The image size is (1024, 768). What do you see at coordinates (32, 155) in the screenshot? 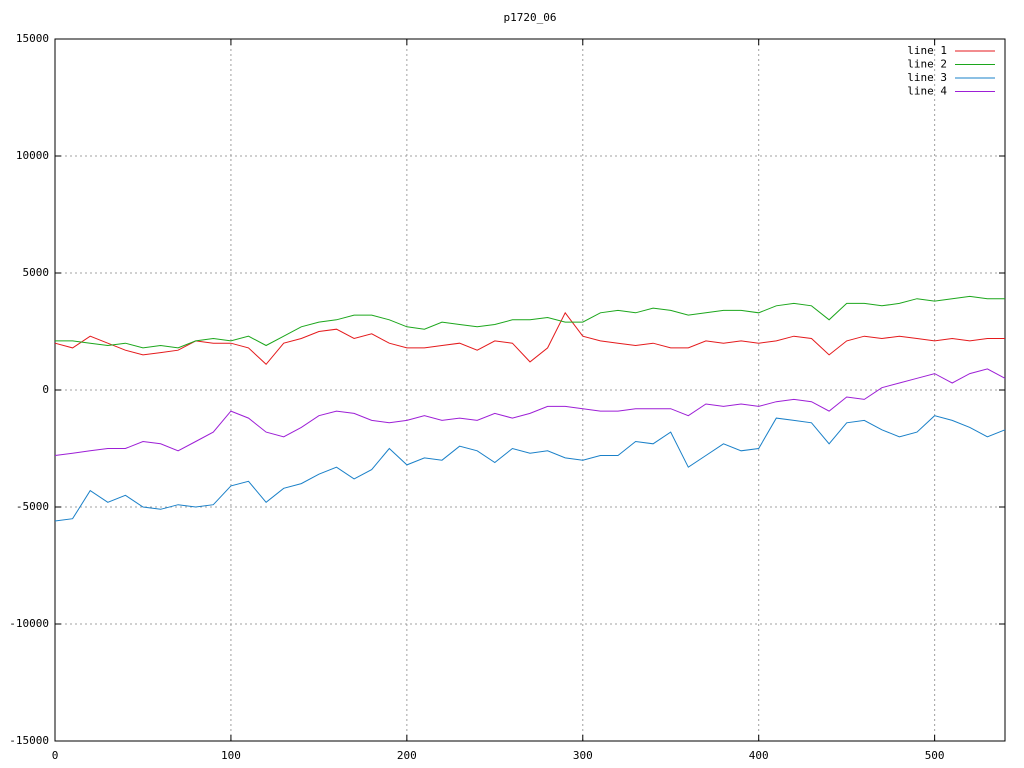
I see `y-tick-label: 10000` at bounding box center [32, 155].